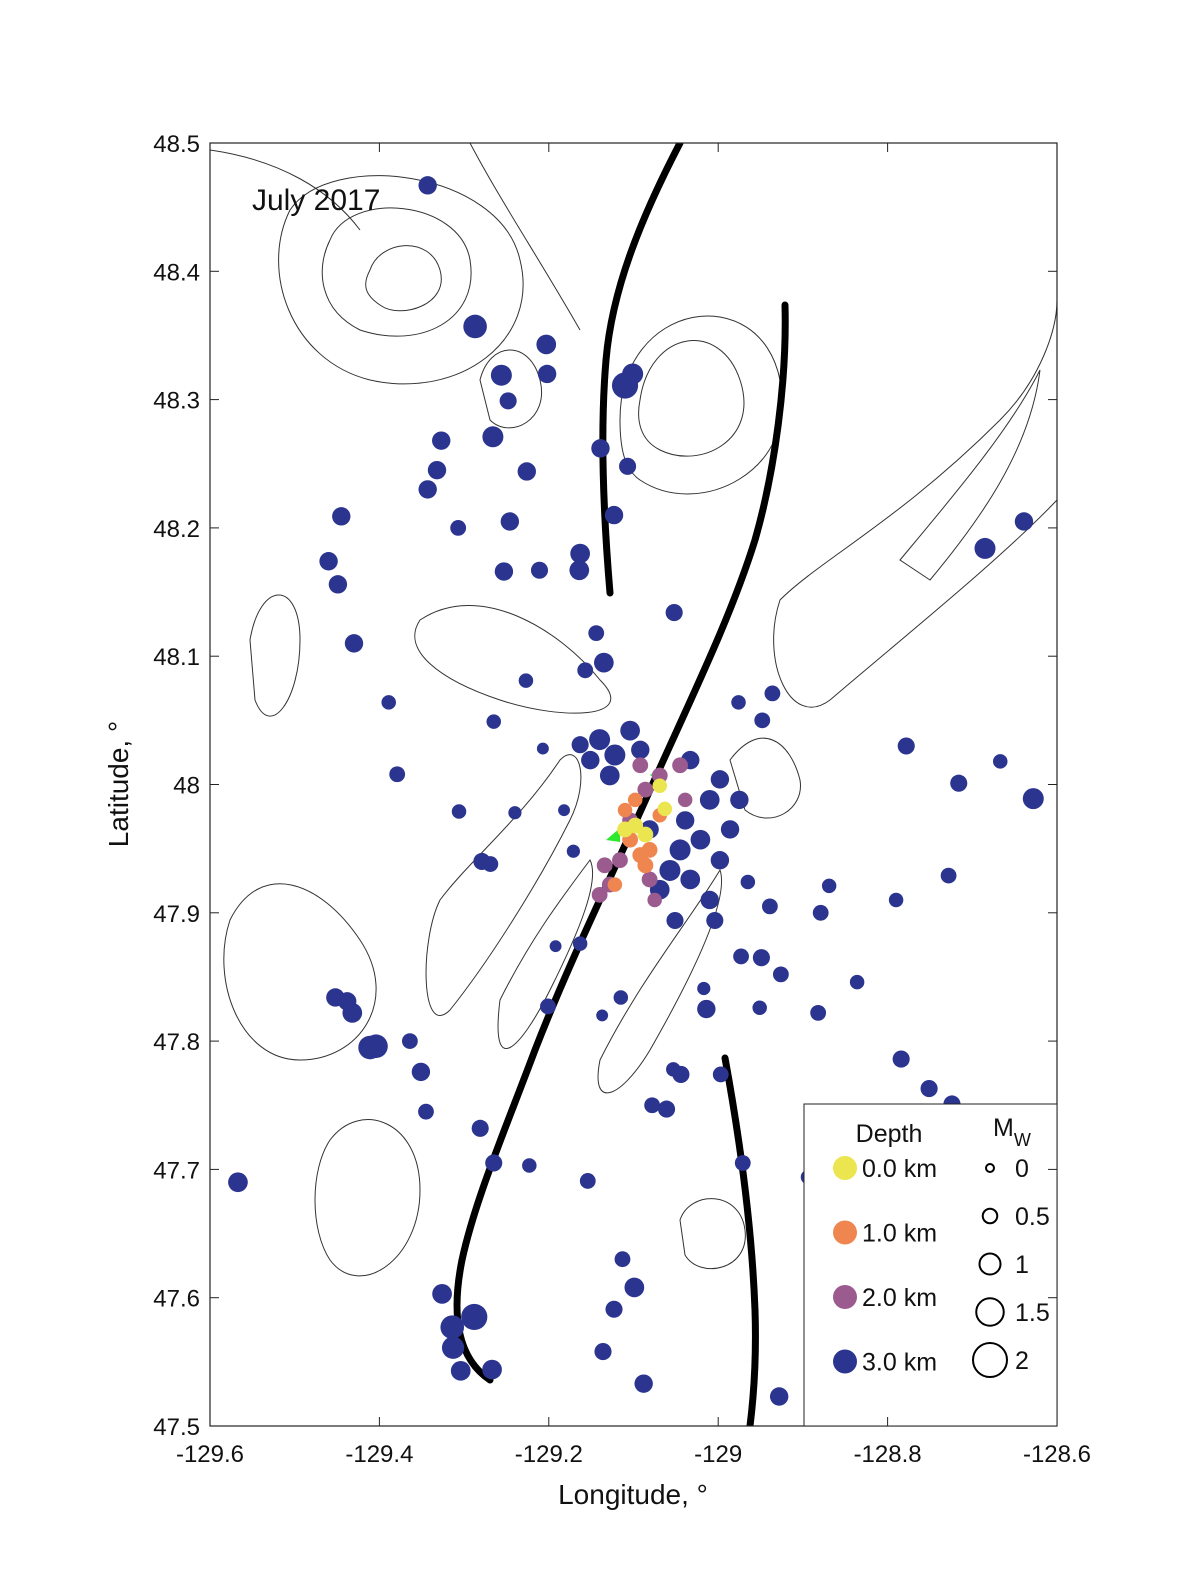 The width and height of the screenshot is (1200, 1580). Describe the element at coordinates (210, 1454) in the screenshot. I see `x-tick-label: -129.6` at that location.